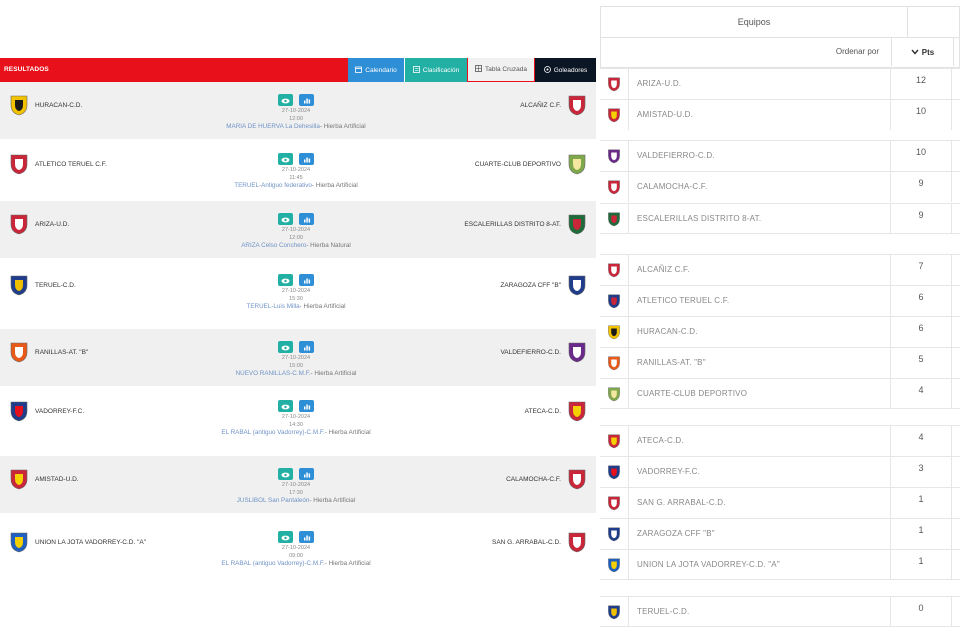  I want to click on sort-by-label: Ordenar por, so click(857, 51).